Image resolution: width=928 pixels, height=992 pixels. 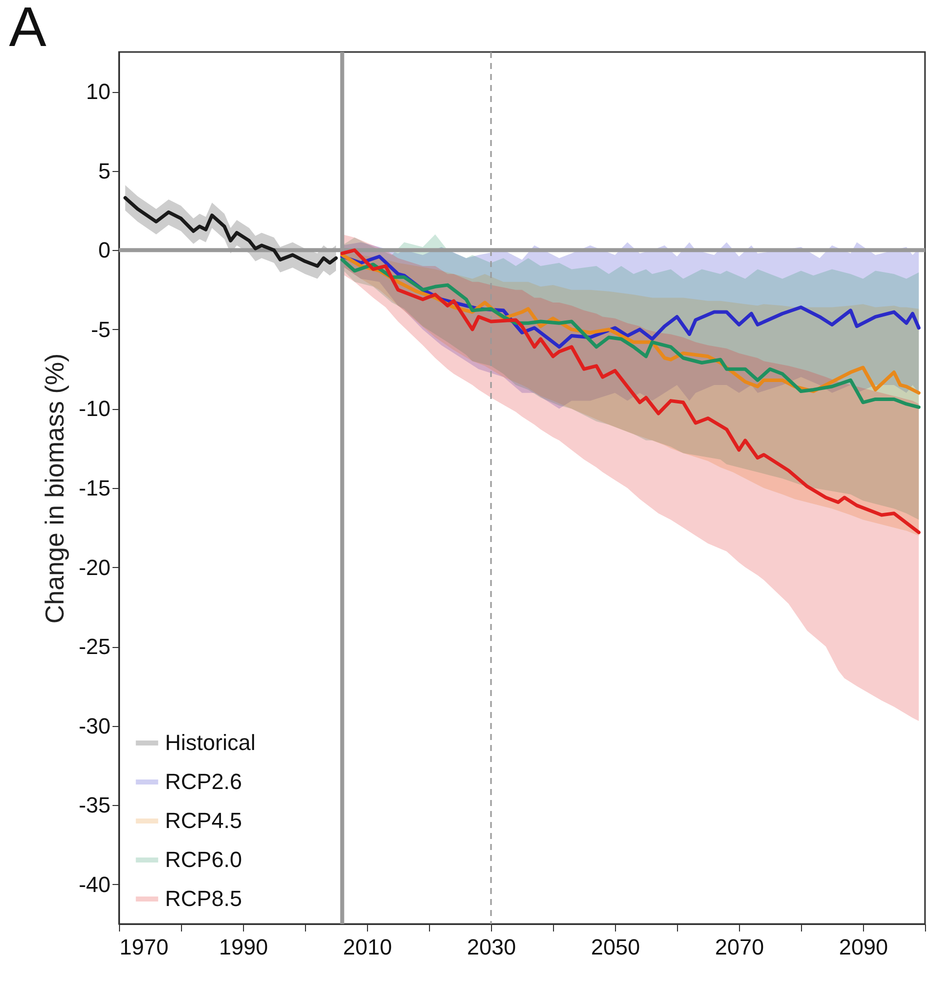 I want to click on legend-label: RCP2.6, so click(x=203, y=781).